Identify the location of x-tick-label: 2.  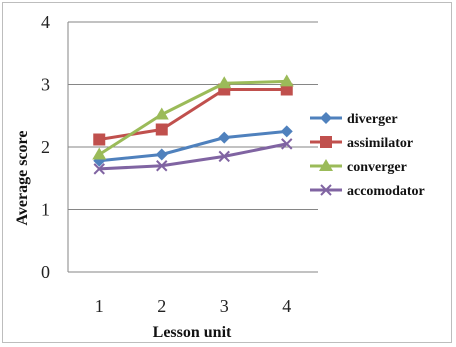
(161, 306).